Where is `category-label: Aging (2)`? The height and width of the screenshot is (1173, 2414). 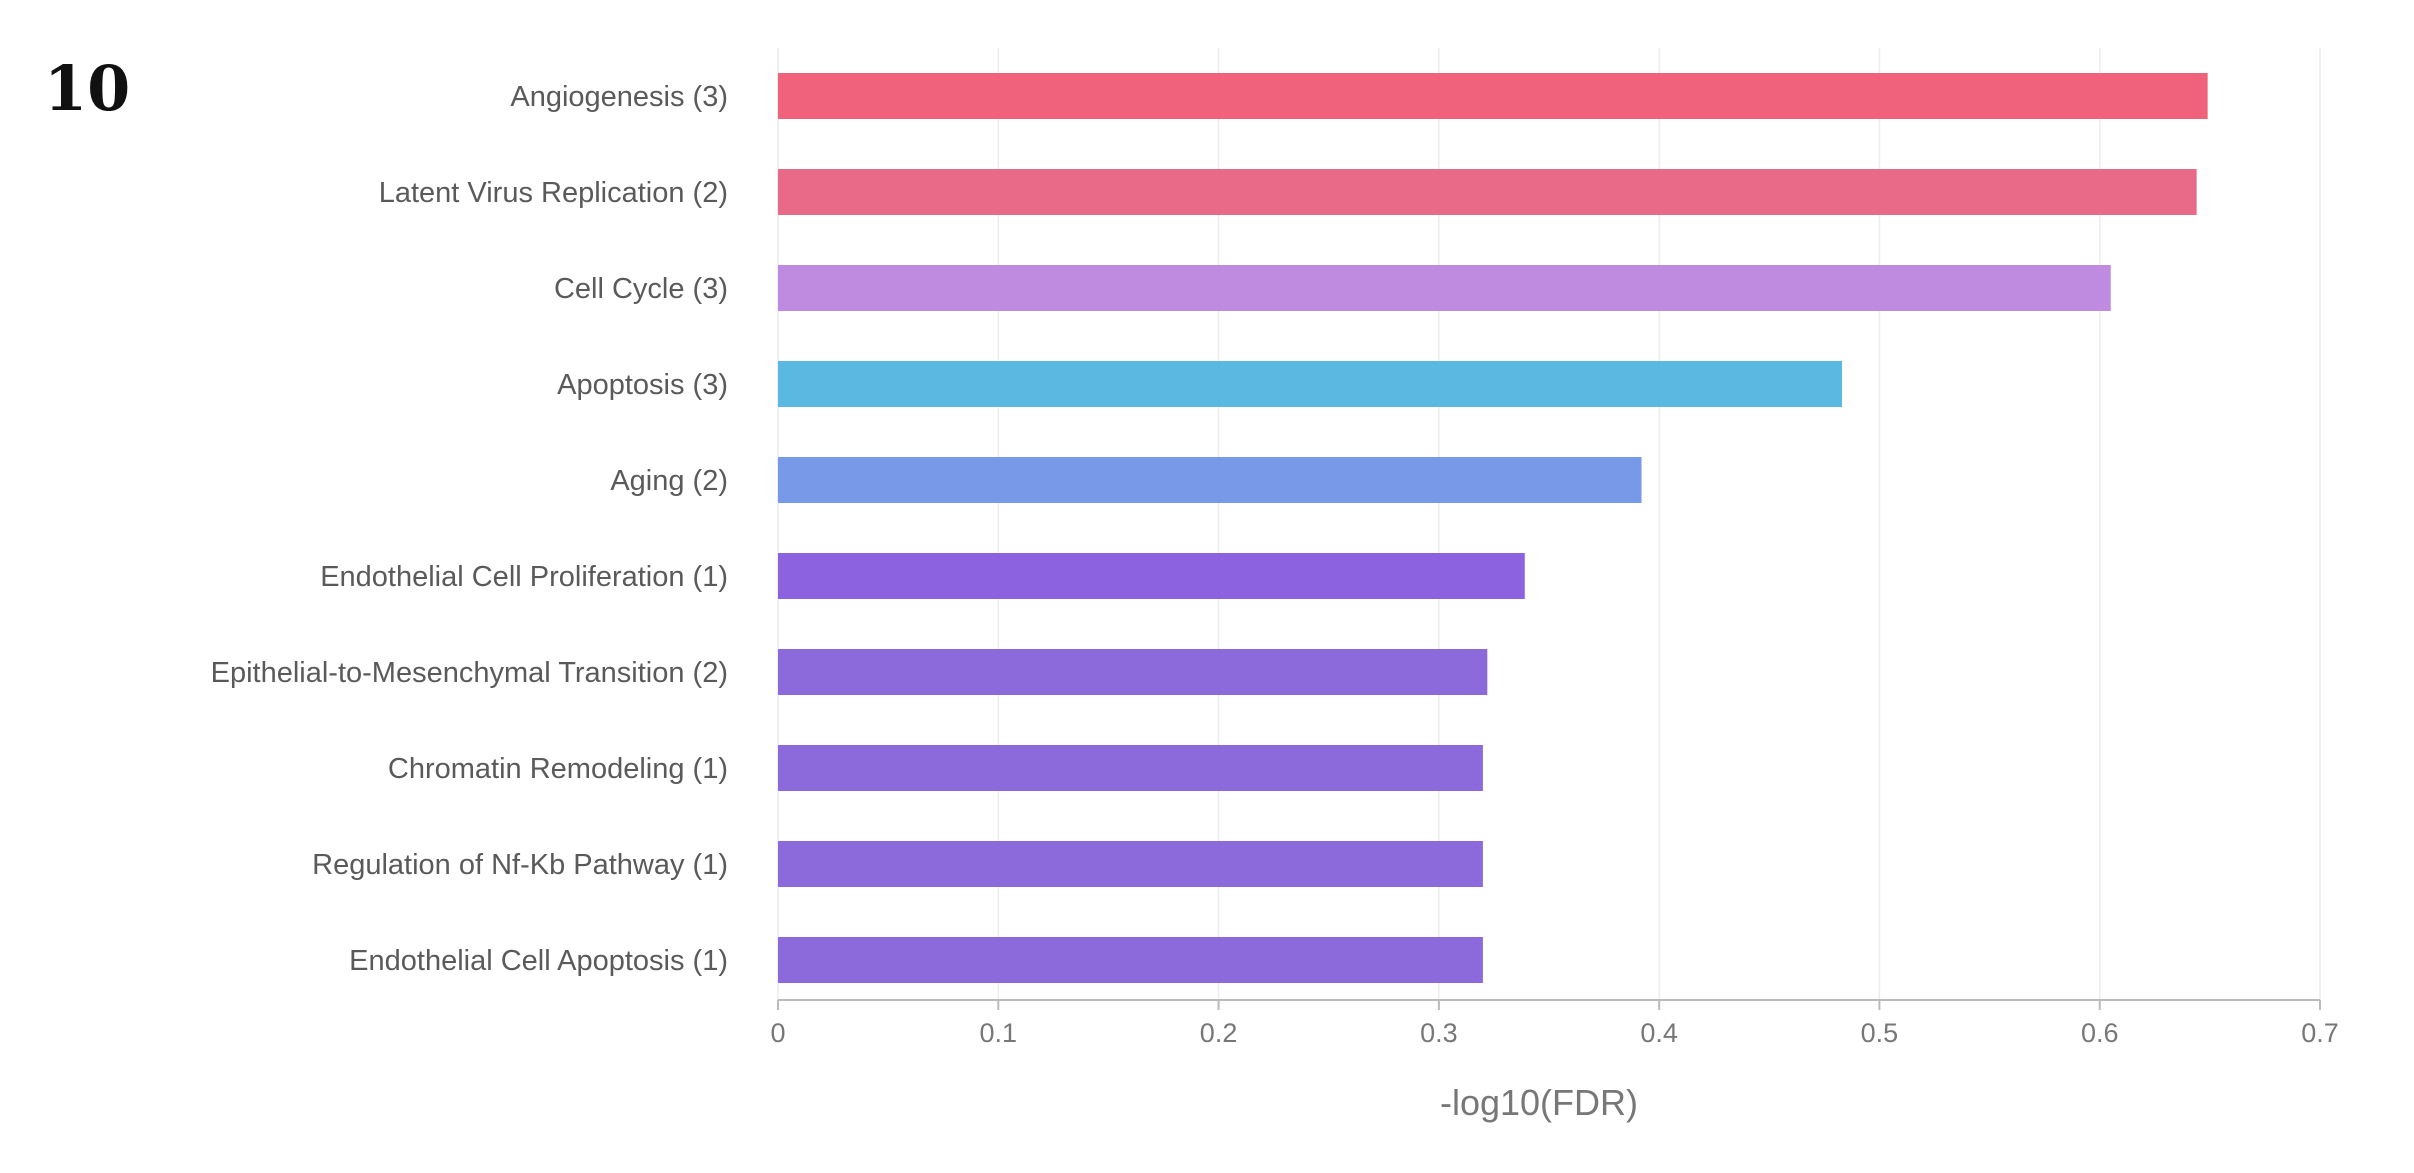 category-label: Aging (2) is located at coordinates (669, 481).